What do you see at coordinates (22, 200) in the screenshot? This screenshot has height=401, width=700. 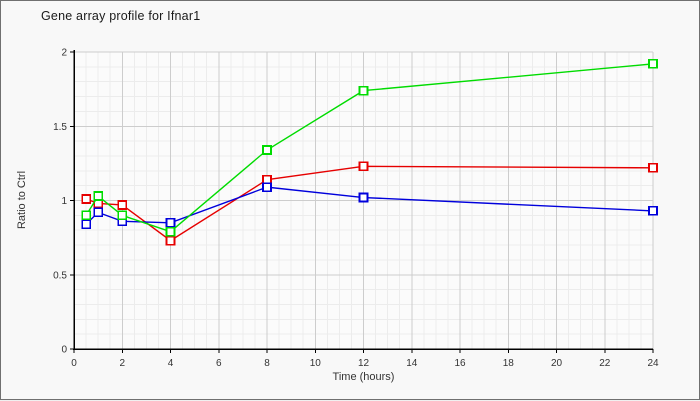 I see `y-axis-label: Ratio to Ctrl` at bounding box center [22, 200].